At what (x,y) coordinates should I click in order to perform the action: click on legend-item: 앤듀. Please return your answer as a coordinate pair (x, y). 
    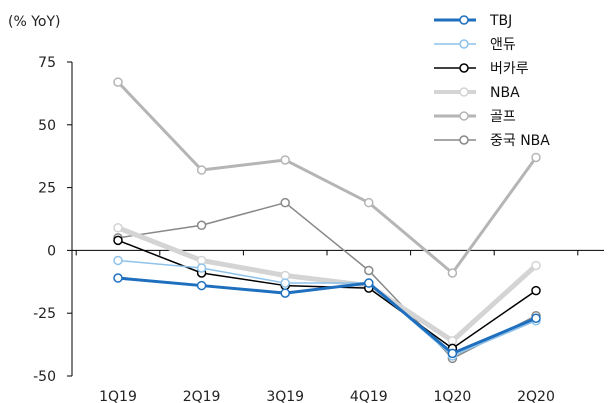
    Looking at the image, I should click on (475, 45).